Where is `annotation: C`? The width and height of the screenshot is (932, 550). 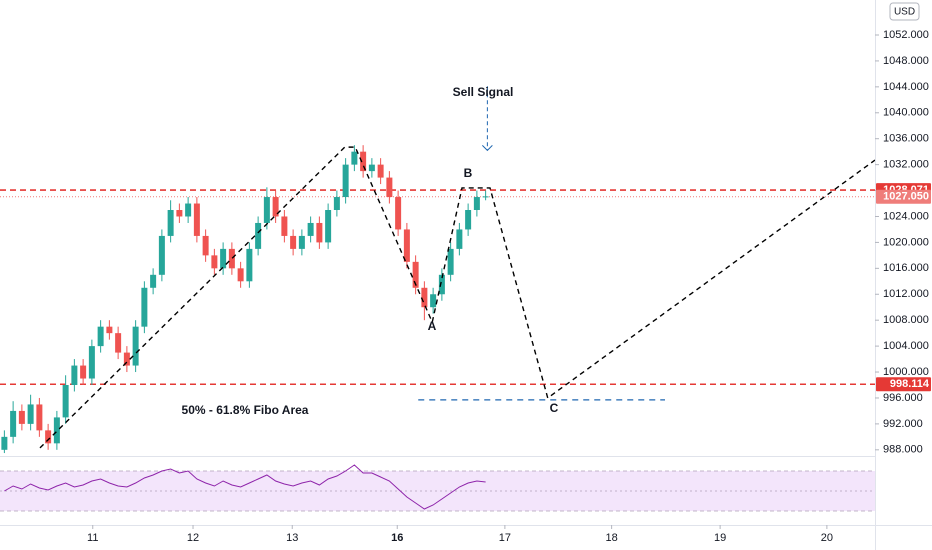 annotation: C is located at coordinates (554, 408).